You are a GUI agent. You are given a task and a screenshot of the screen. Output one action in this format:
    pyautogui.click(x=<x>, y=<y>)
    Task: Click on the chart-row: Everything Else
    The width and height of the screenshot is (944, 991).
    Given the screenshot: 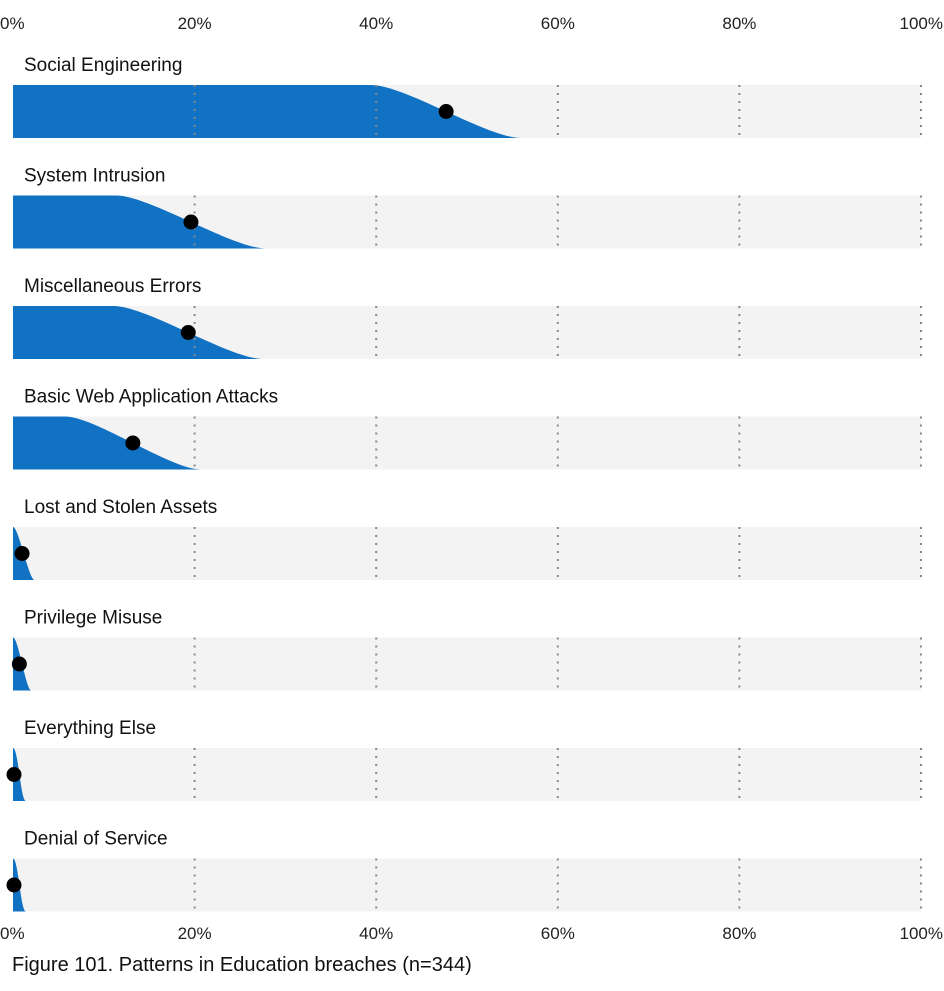 What is the action you would take?
    pyautogui.click(x=464, y=759)
    